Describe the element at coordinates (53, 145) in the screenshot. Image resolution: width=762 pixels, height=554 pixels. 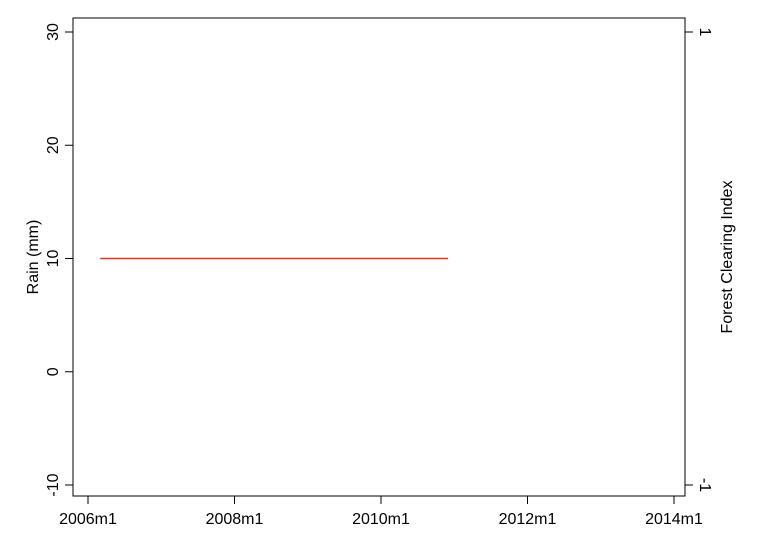
I see `y-tick-label: 20` at that location.